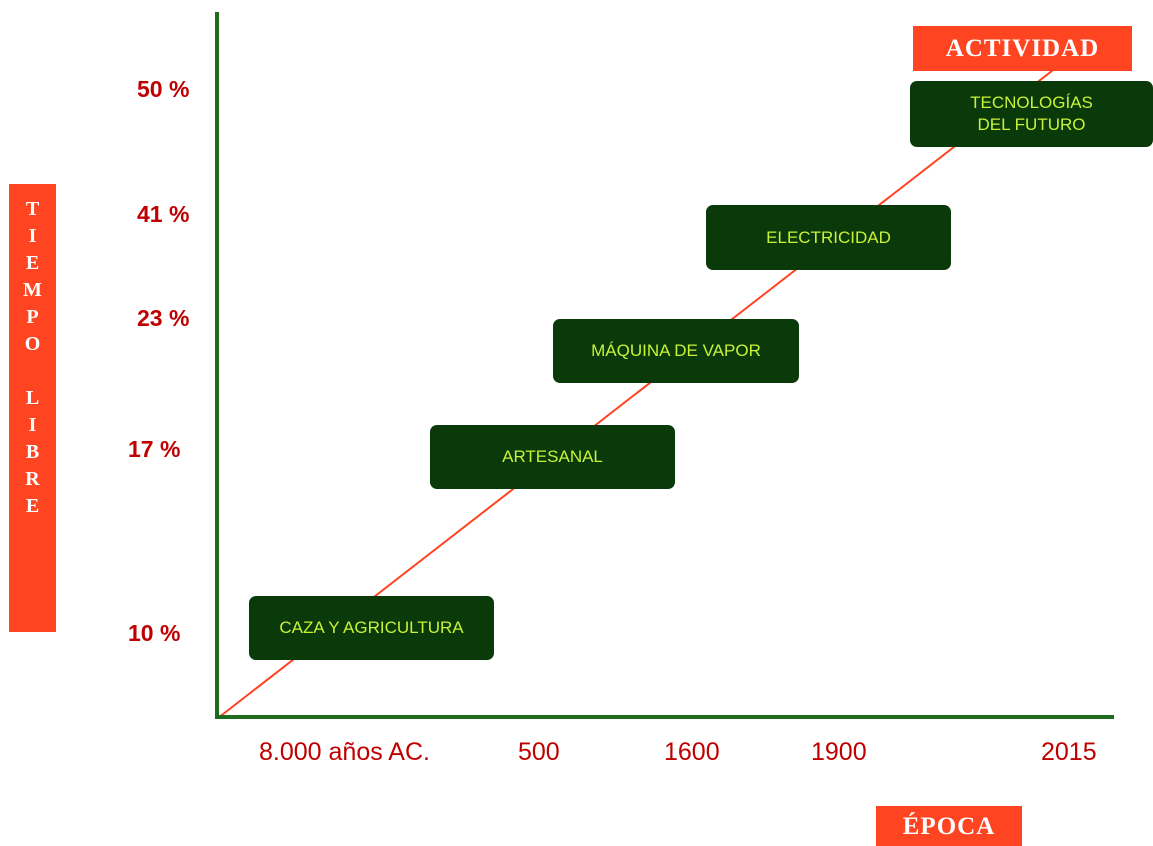 This screenshot has height=846, width=1153. I want to click on stage-electricidad: ELECTRICIDAD, so click(828, 237).